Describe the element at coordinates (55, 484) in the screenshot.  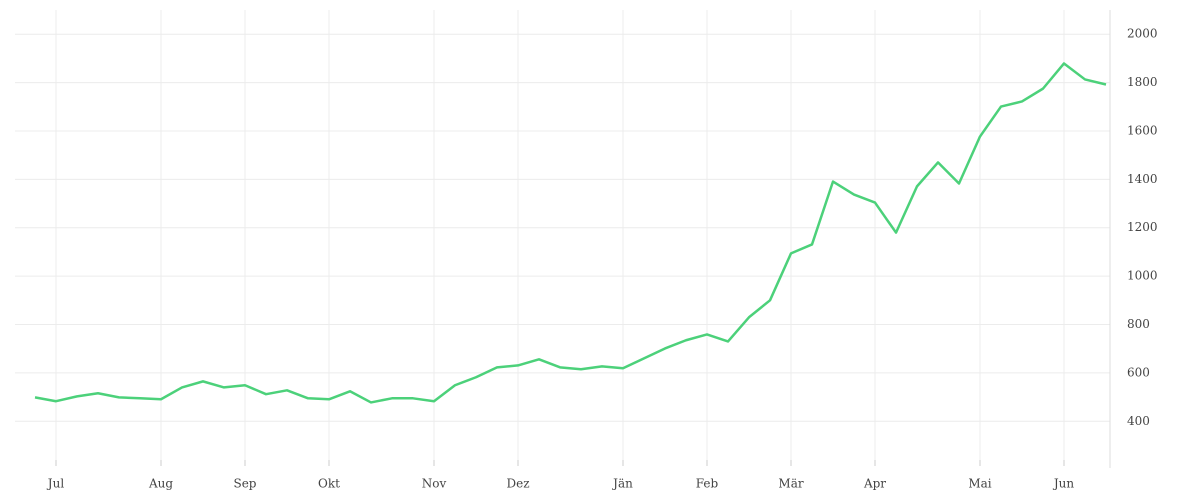
I see `x-tick-label: Jul` at that location.